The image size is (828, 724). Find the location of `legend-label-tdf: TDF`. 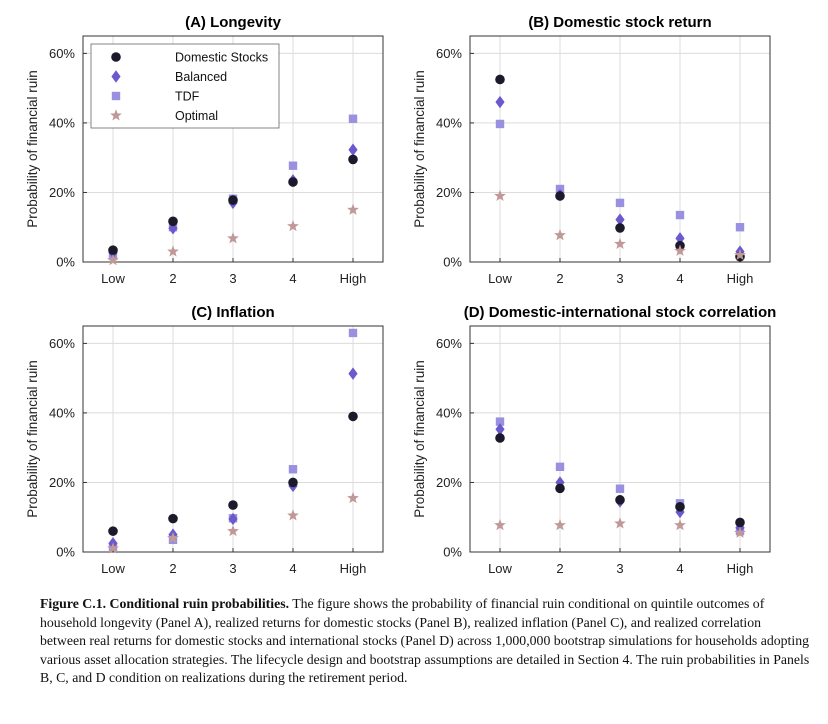

legend-label-tdf: TDF is located at coordinates (187, 97).